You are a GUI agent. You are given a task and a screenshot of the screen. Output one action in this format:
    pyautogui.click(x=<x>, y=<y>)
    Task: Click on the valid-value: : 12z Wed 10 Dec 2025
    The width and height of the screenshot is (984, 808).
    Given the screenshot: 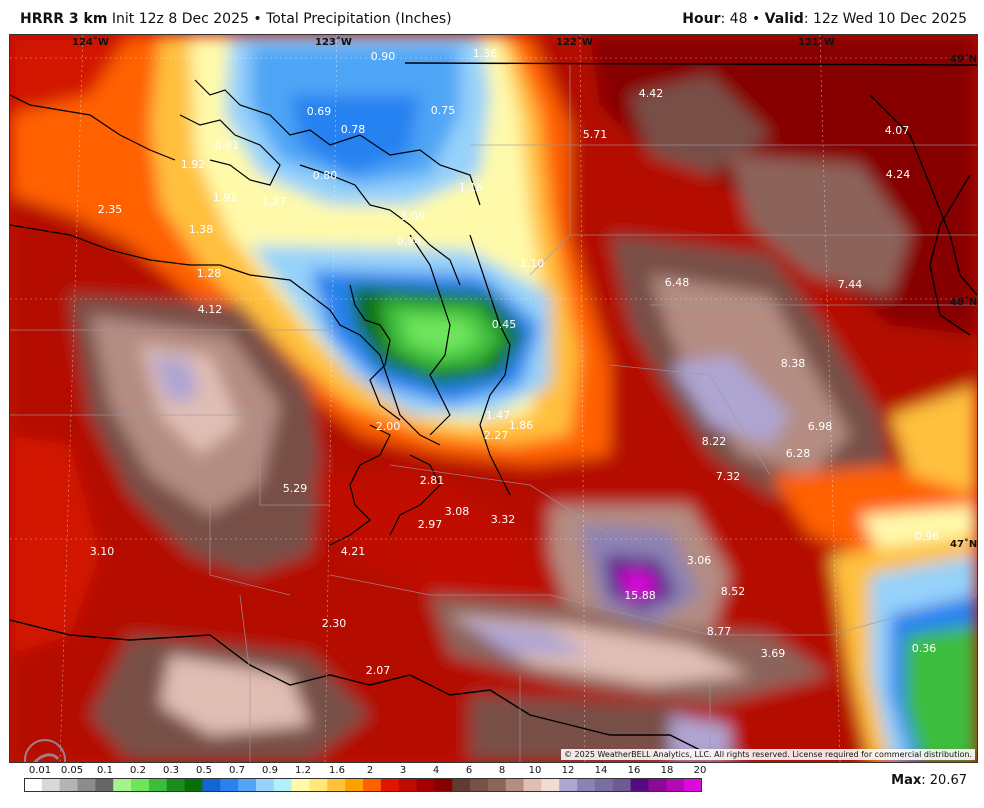 What is the action you would take?
    pyautogui.click(x=885, y=19)
    